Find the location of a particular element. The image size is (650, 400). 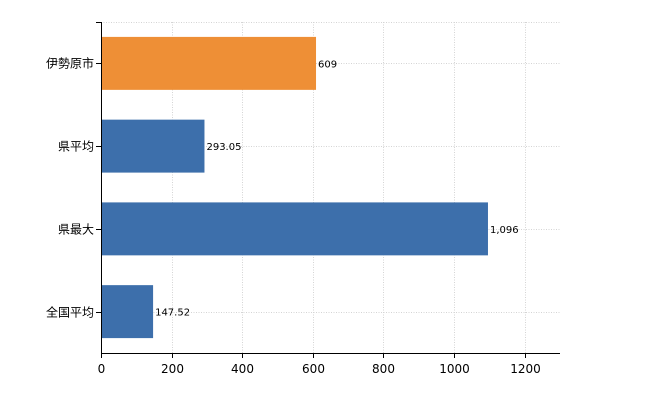

x-tick-label: 1200 is located at coordinates (525, 369).